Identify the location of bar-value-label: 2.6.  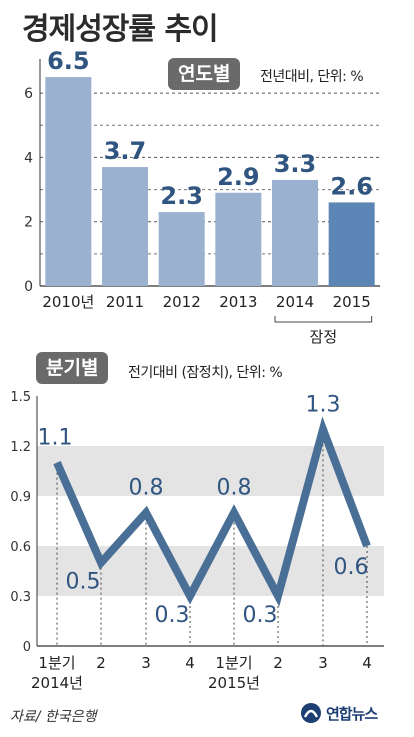
(351, 186).